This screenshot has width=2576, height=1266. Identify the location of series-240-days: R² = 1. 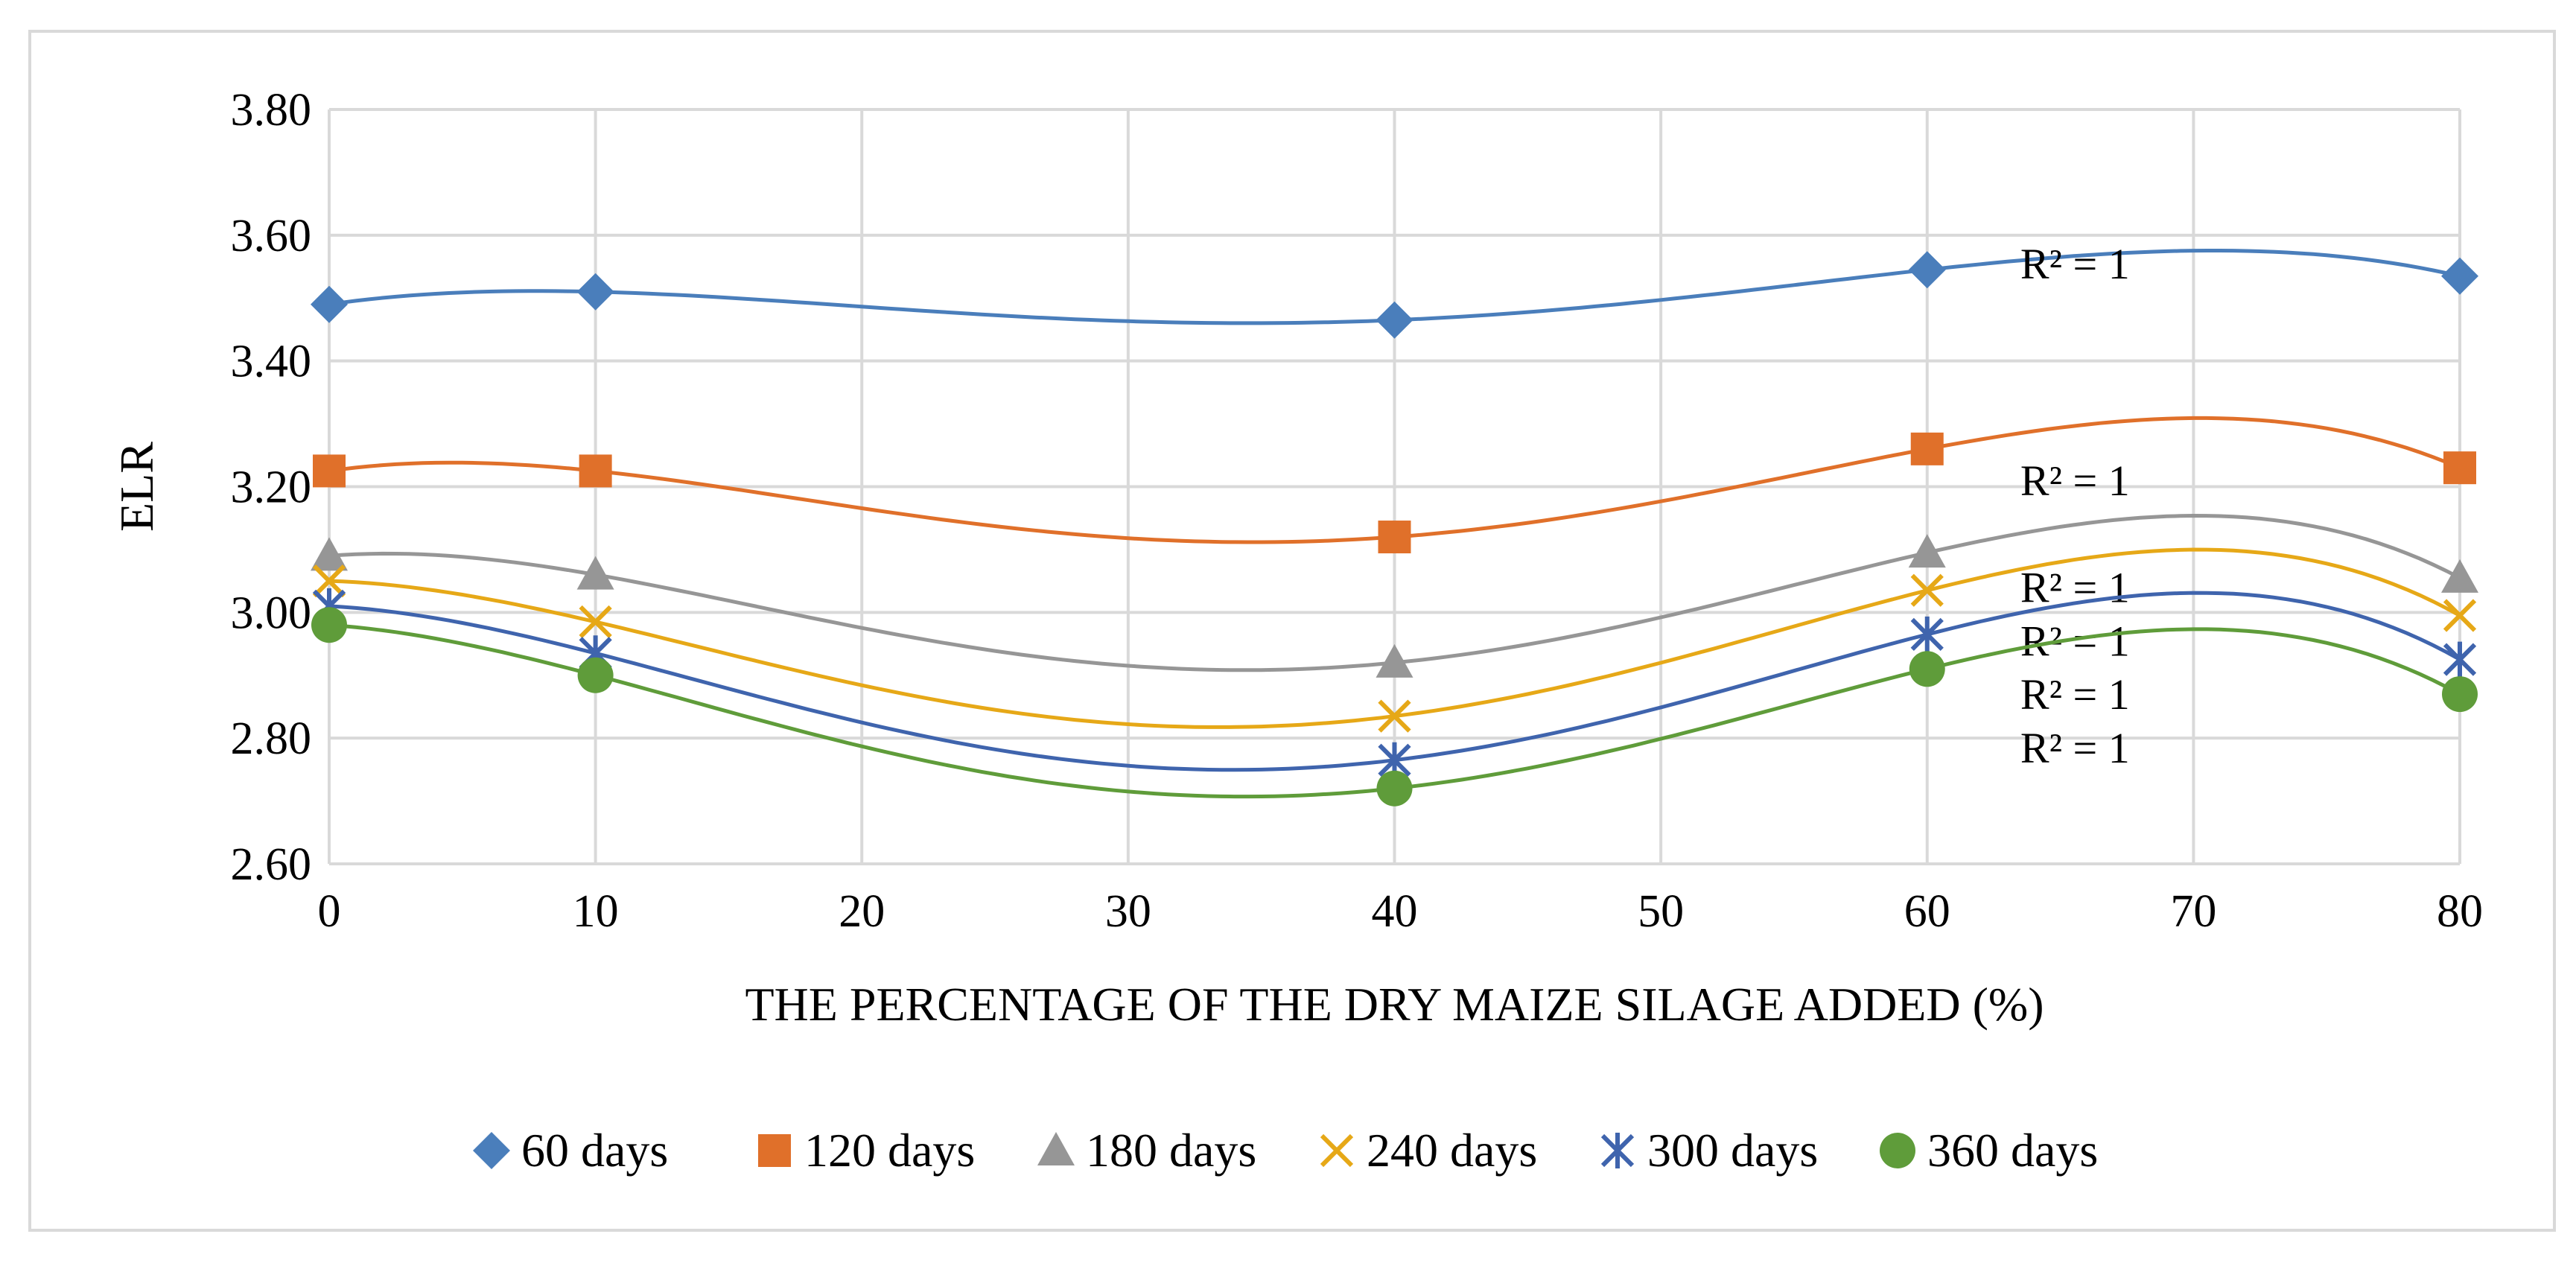
(1394, 640).